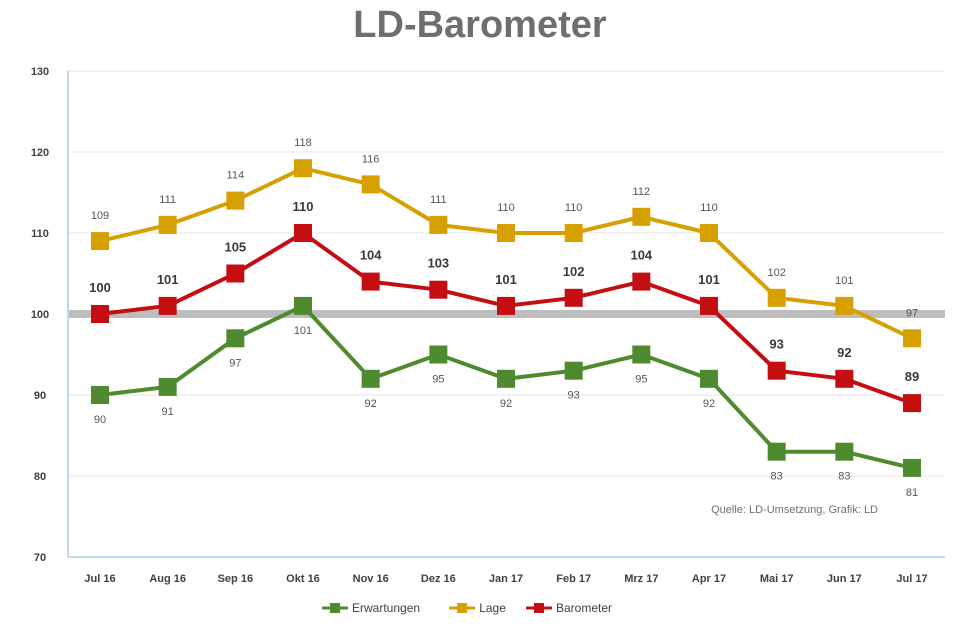 Image resolution: width=960 pixels, height=630 pixels. What do you see at coordinates (492, 608) in the screenshot?
I see `legend-label: Lage` at bounding box center [492, 608].